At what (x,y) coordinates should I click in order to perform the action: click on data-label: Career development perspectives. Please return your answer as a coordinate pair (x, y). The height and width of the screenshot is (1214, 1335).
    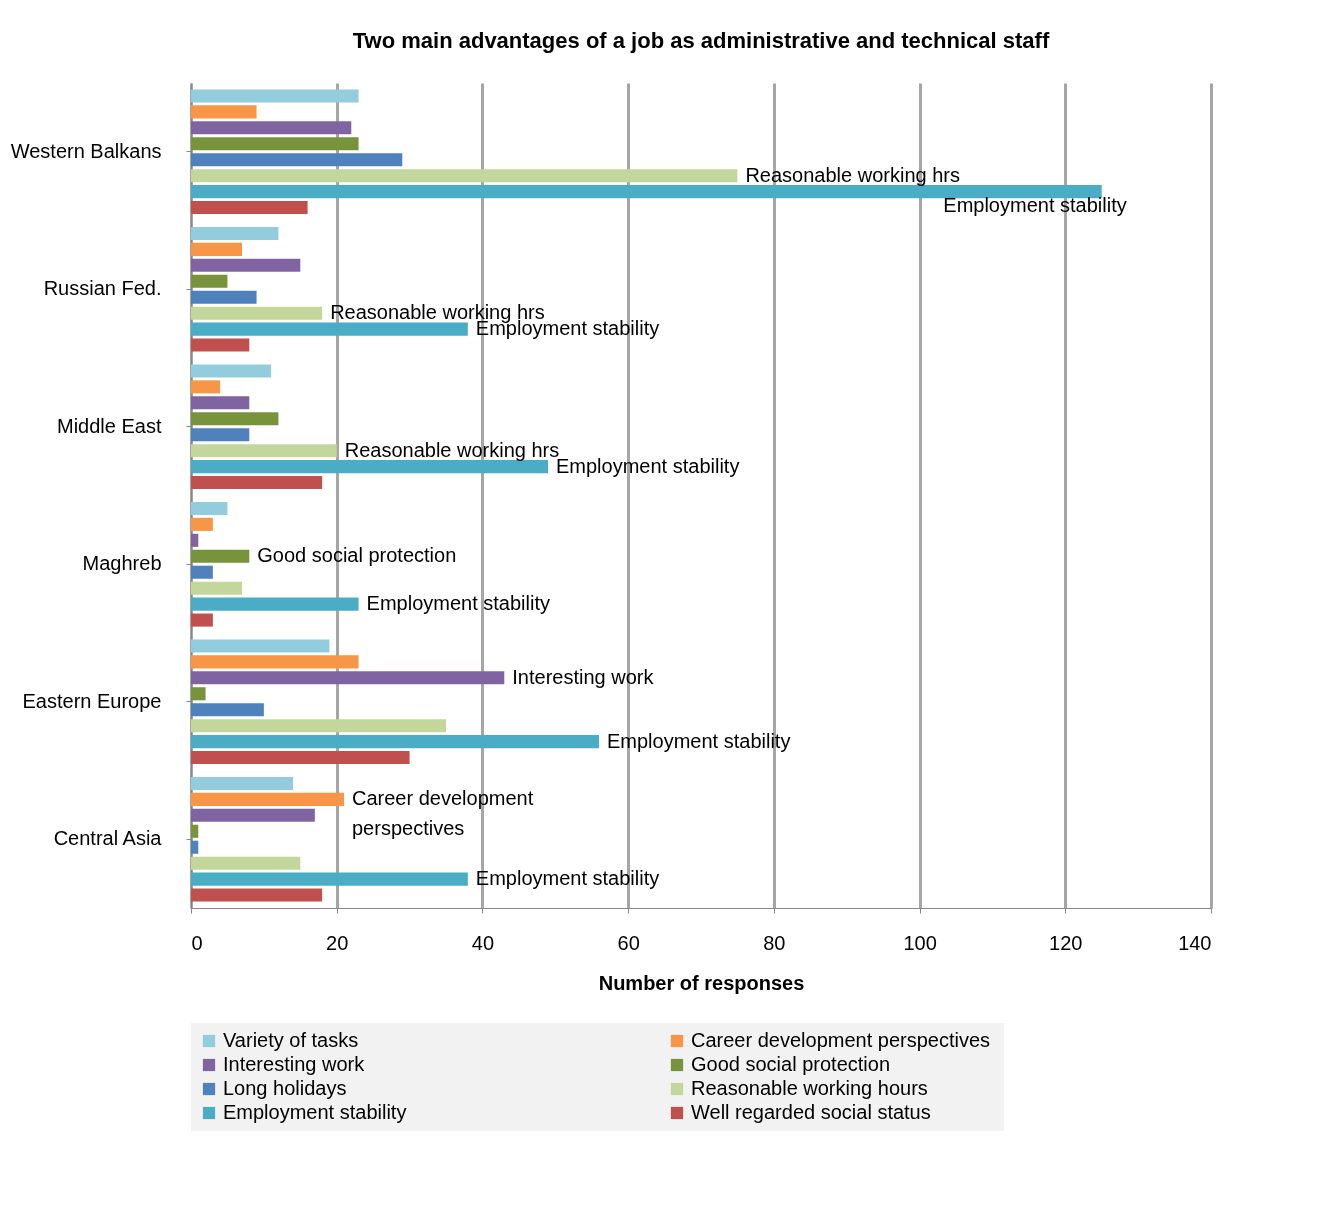
    Looking at the image, I should click on (443, 813).